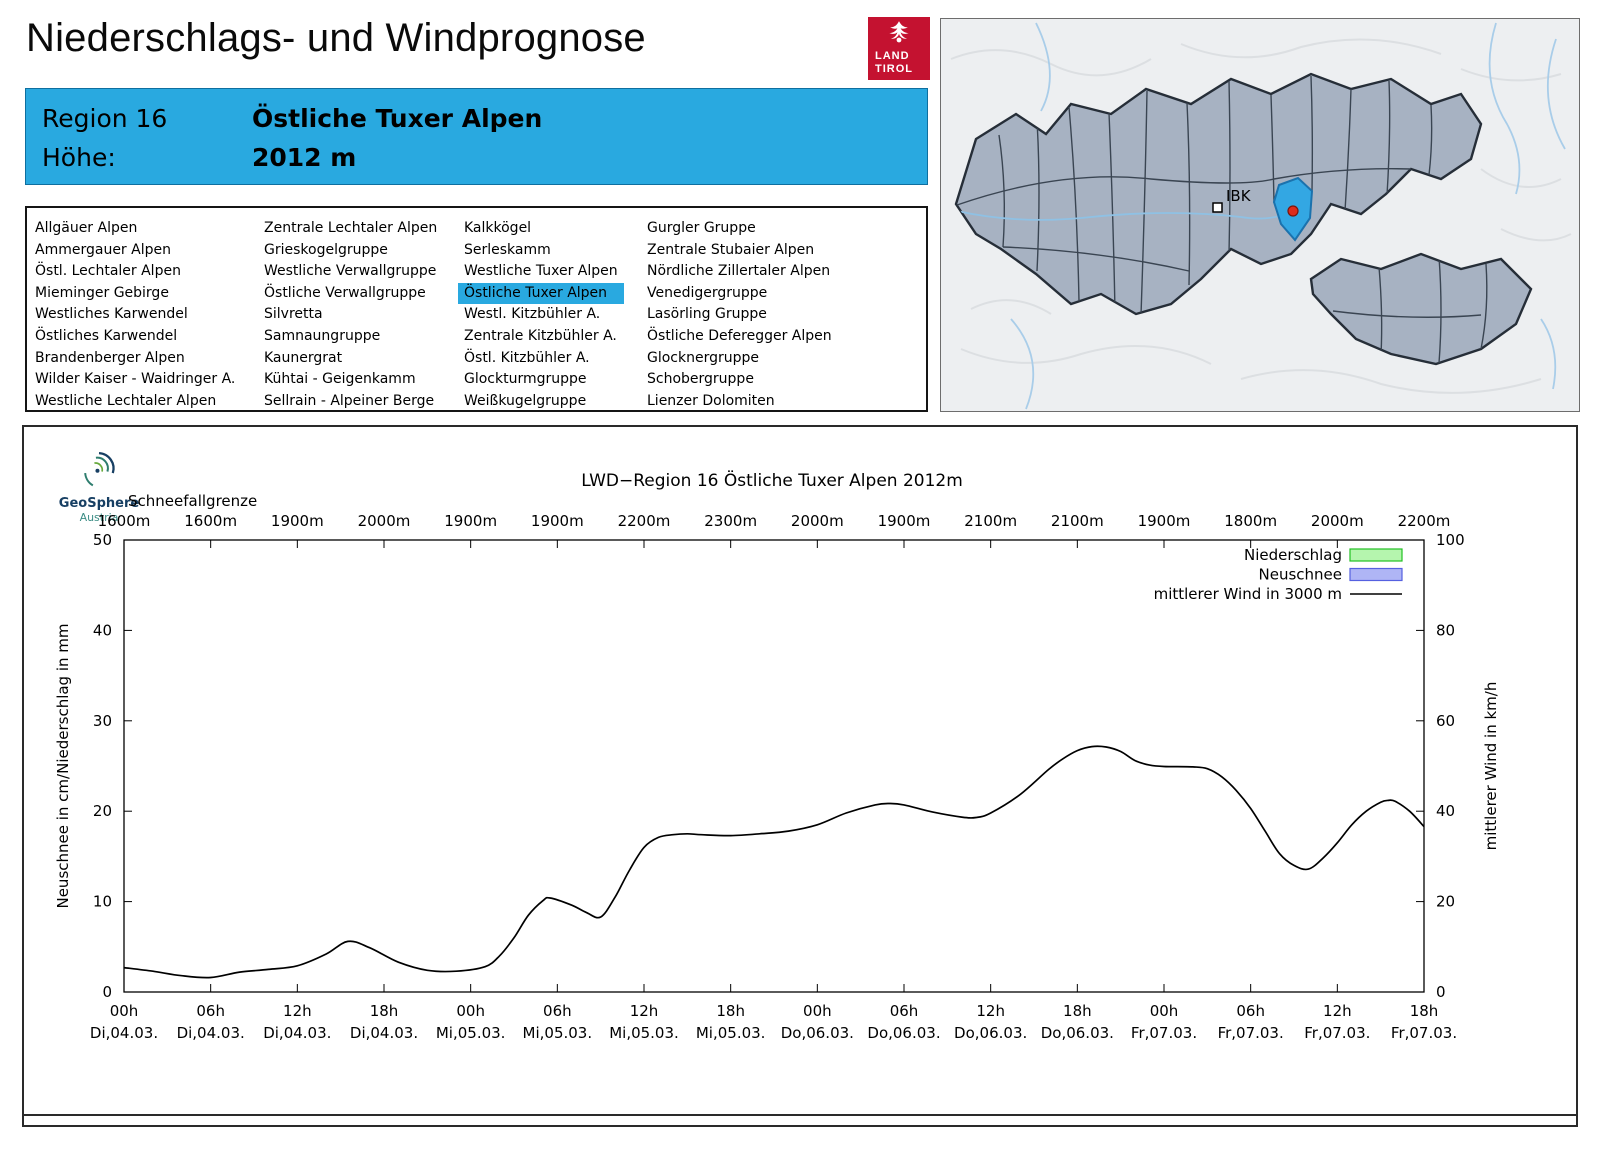 The image size is (1600, 1153). Describe the element at coordinates (532, 314) in the screenshot. I see `region-list-item: Westl. Kitzbühler A.` at that location.